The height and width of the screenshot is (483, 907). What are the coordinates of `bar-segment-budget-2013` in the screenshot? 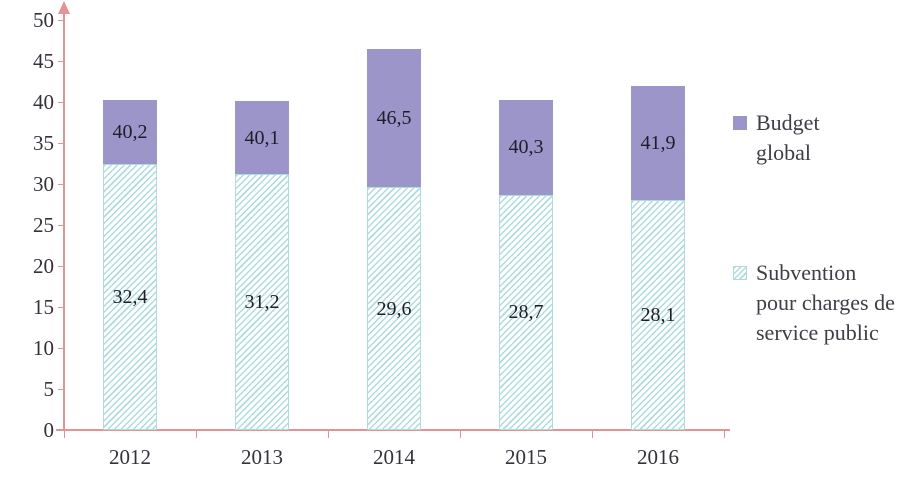 It's located at (262, 138).